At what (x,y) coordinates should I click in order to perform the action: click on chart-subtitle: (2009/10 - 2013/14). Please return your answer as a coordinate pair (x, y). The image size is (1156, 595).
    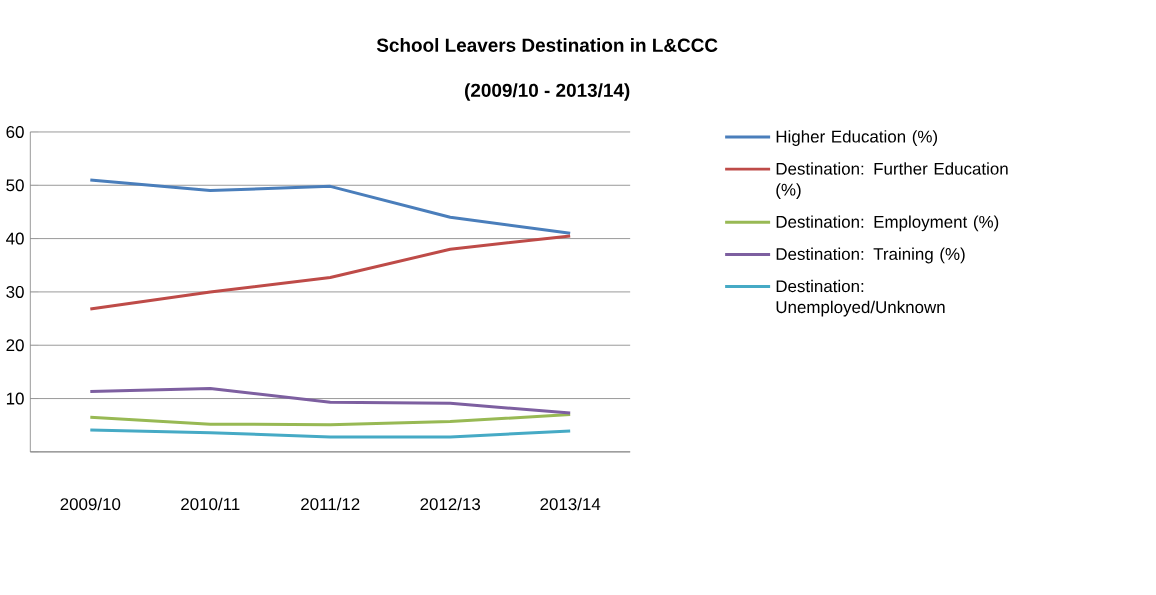
    Looking at the image, I should click on (547, 92).